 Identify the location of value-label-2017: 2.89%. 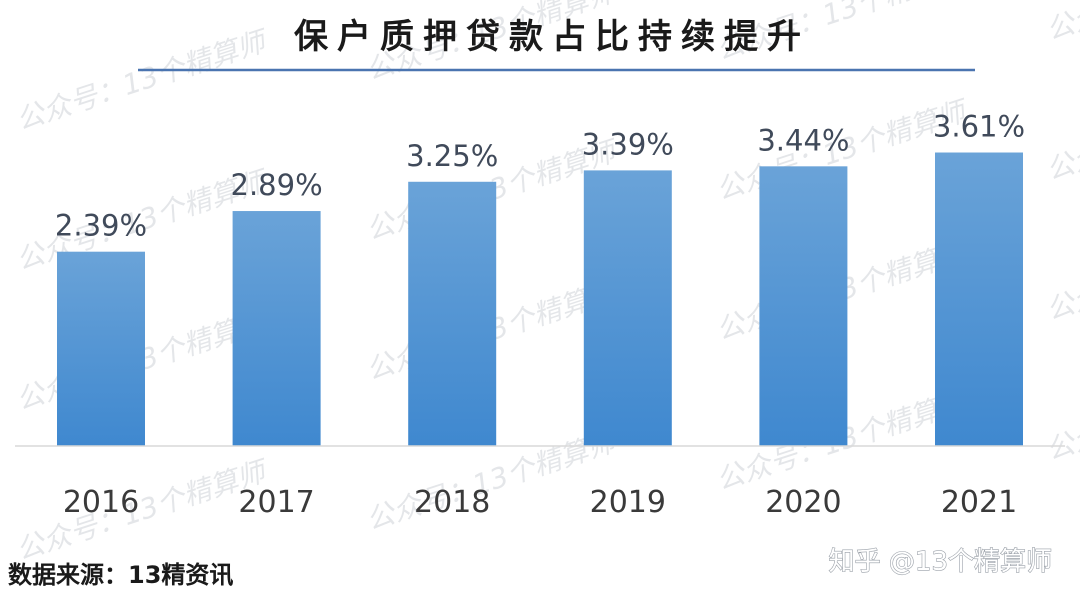
(277, 185).